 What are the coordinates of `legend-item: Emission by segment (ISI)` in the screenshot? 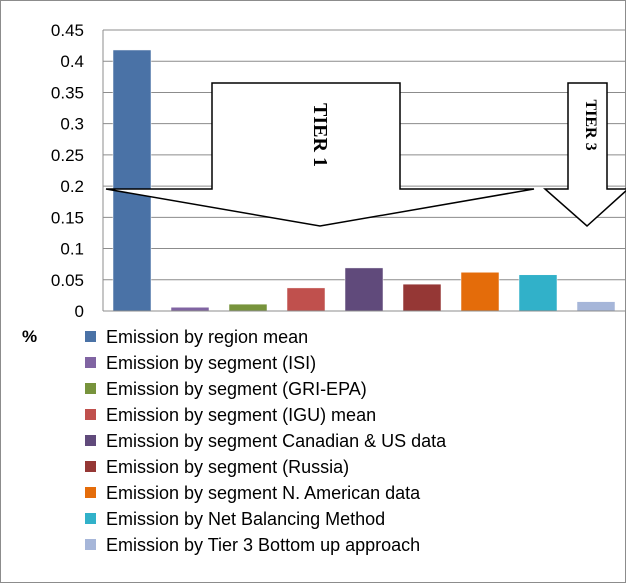 It's located at (211, 363).